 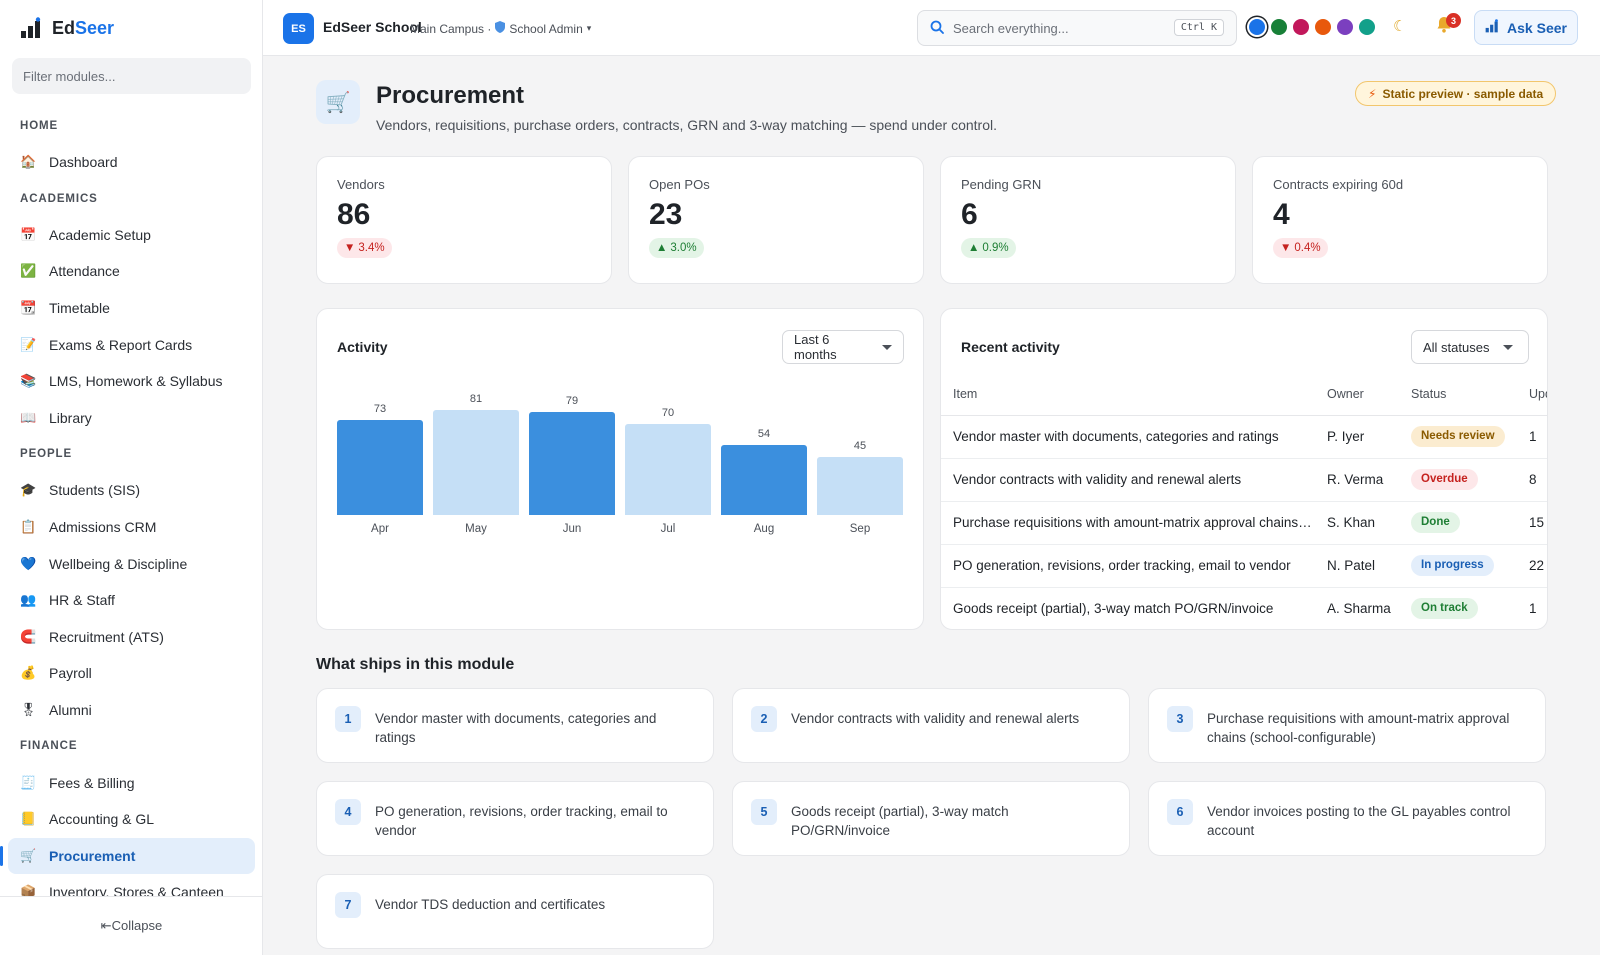 I want to click on sidebar-item-timetable: 📆 Timetable, so click(x=131, y=308).